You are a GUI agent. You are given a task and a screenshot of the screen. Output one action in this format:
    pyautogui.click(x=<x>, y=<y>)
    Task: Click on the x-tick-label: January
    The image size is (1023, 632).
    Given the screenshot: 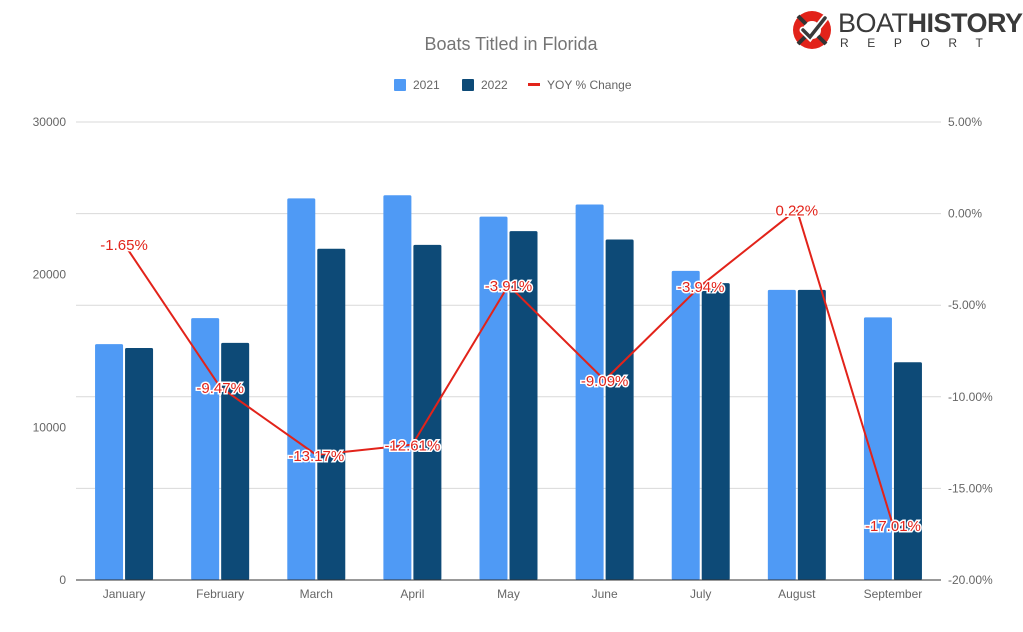 What is the action you would take?
    pyautogui.click(x=124, y=594)
    